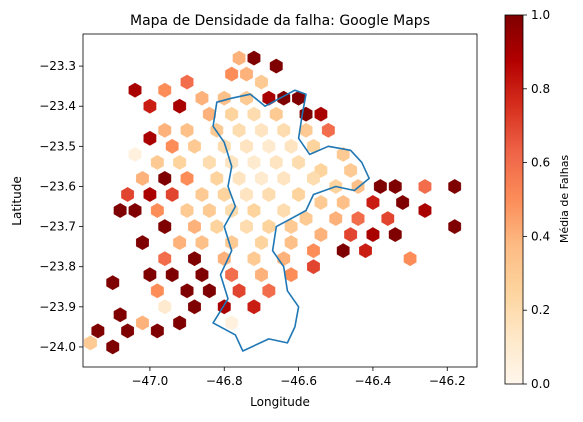 This screenshot has height=422, width=583. Describe the element at coordinates (540, 15) in the screenshot. I see `colorbar-tick-label: 1.0` at that location.